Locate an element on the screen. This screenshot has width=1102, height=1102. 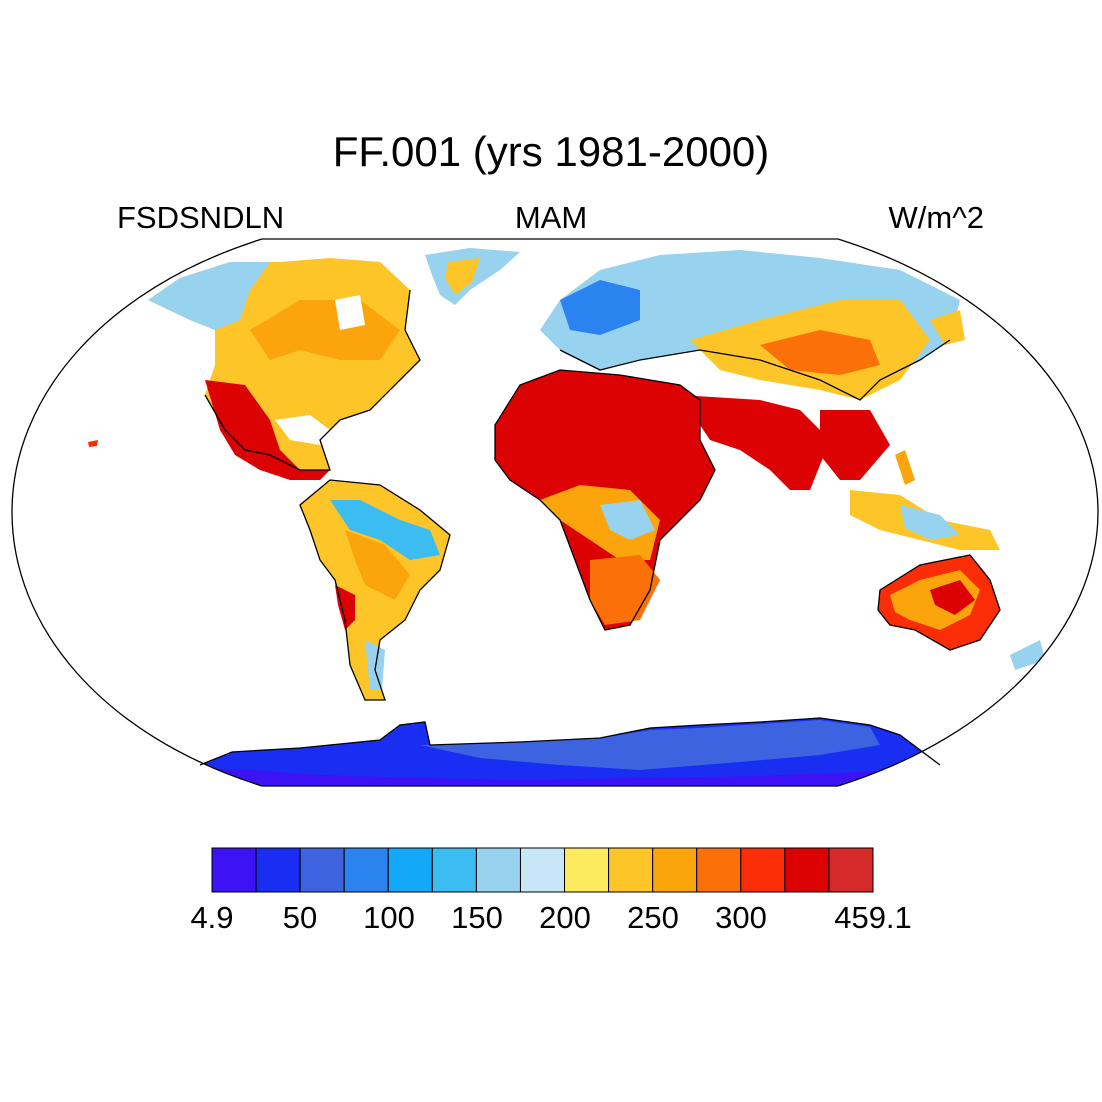
colorbar is located at coordinates (542, 870).